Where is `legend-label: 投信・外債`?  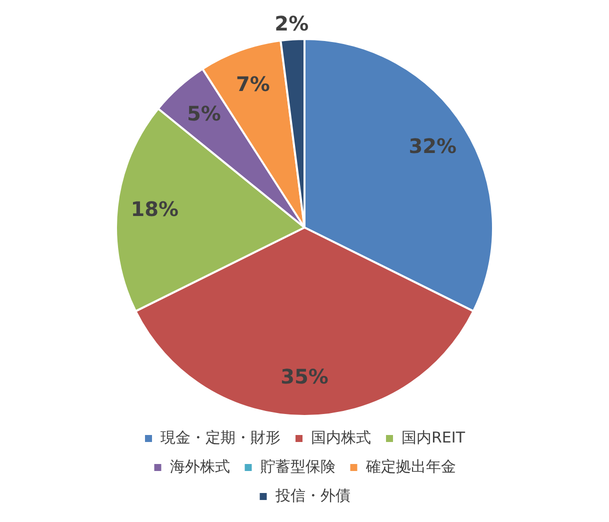 legend-label: 投信・外債 is located at coordinates (312, 495).